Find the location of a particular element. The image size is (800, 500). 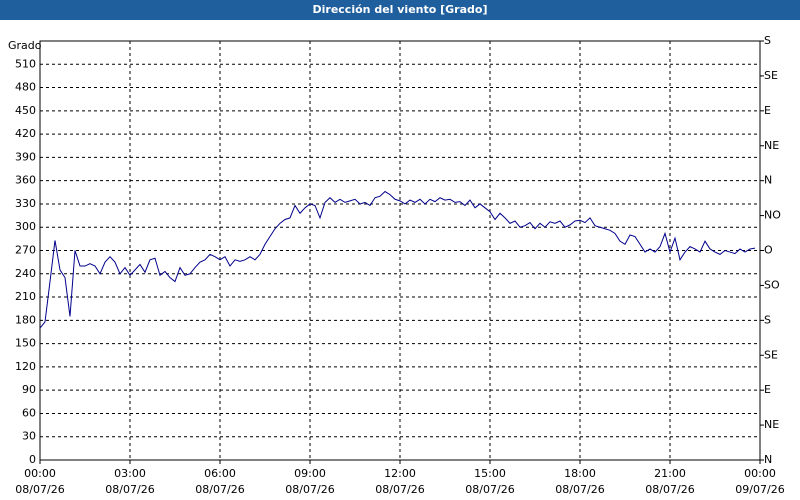

y-tick-label: 60 is located at coordinates (29, 412).